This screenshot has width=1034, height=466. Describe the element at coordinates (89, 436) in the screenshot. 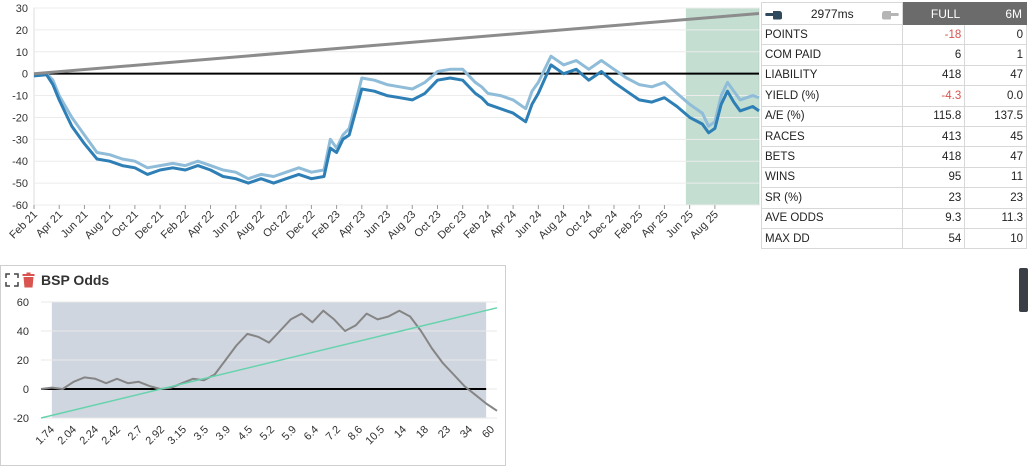

I see `bsp-x-tick-label: 2.24` at that location.